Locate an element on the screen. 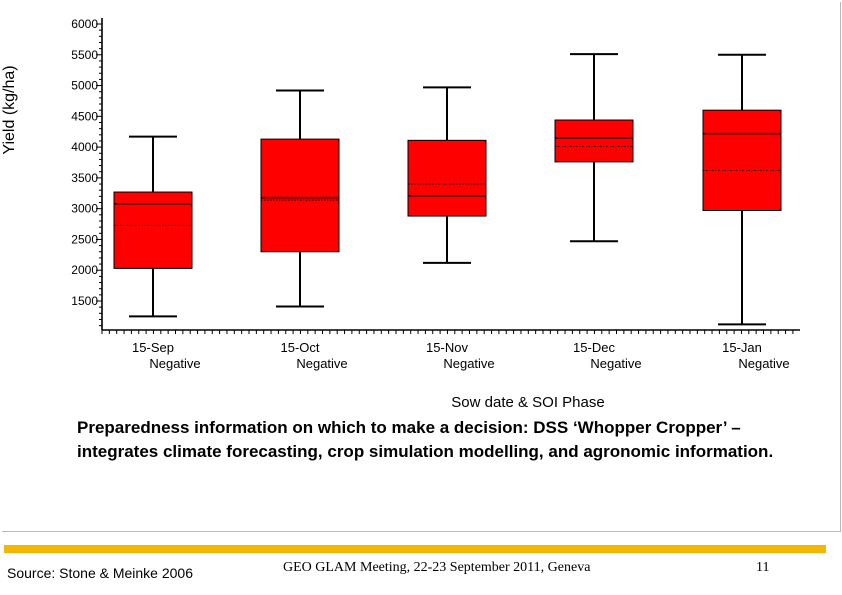 The height and width of the screenshot is (595, 842). box-15-Sep is located at coordinates (153, 226).